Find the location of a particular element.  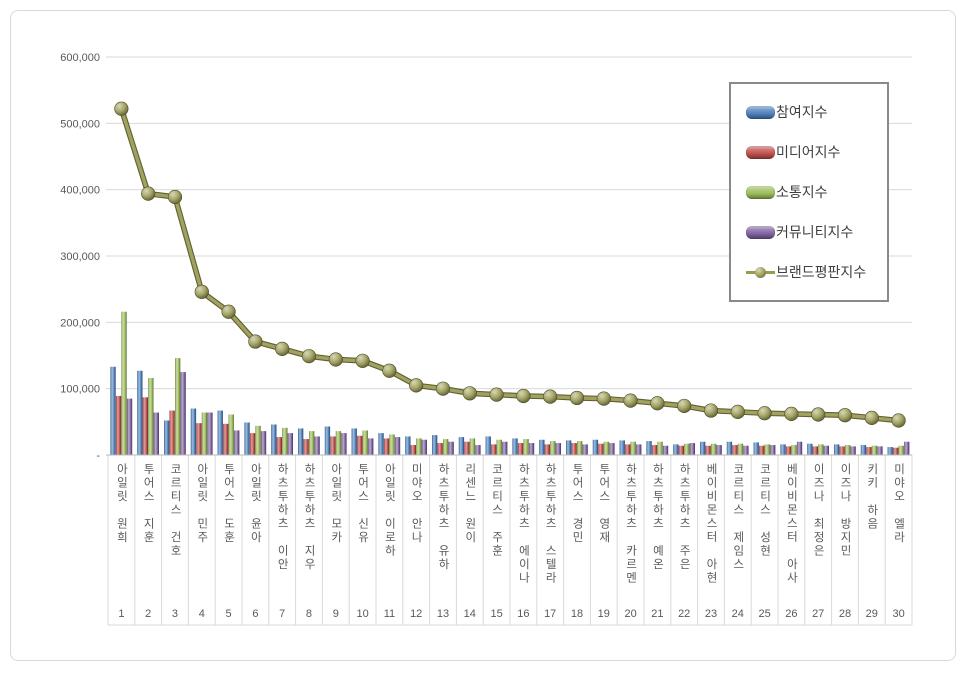

legend-label: 커뮤니티지수 is located at coordinates (815, 232).